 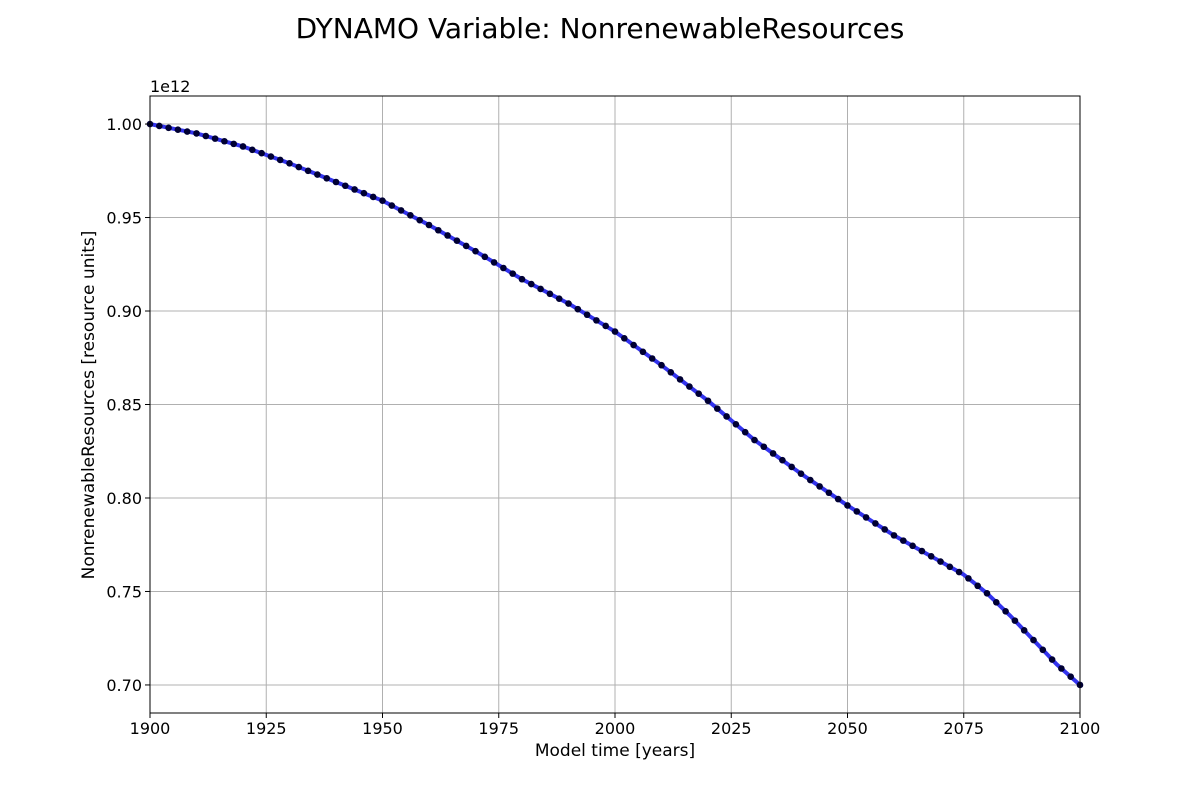 I want to click on y-tick-label: 1.00, so click(x=124, y=124).